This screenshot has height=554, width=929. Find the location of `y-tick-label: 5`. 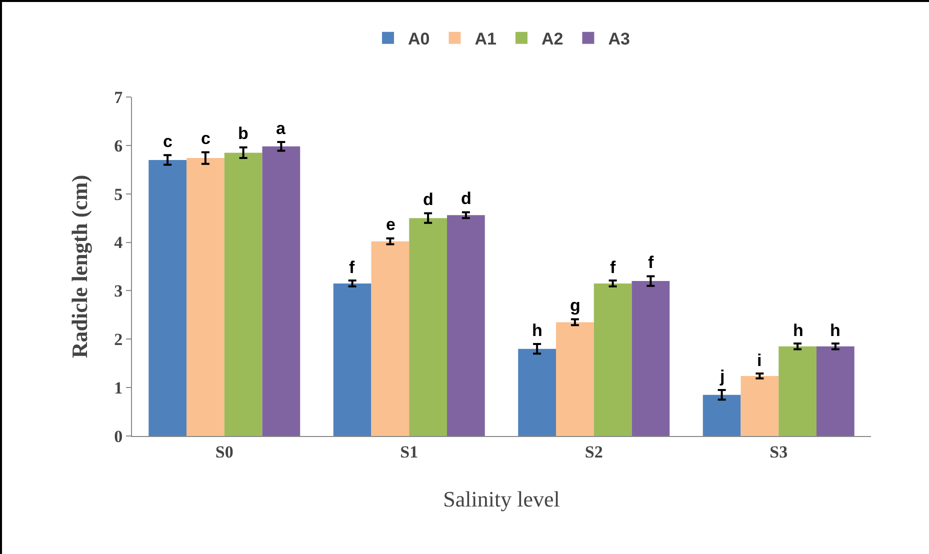

y-tick-label: 5 is located at coordinates (118, 194).